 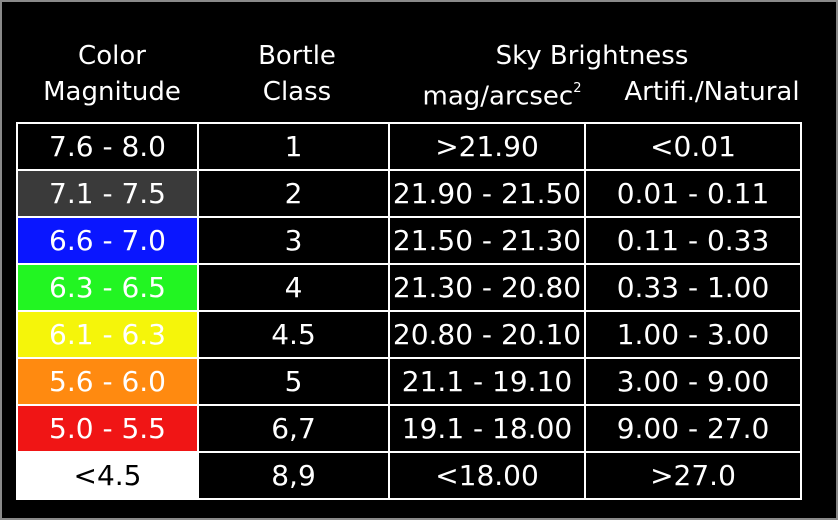 What do you see at coordinates (293, 334) in the screenshot?
I see `bortle-class-cell: 4.5` at bounding box center [293, 334].